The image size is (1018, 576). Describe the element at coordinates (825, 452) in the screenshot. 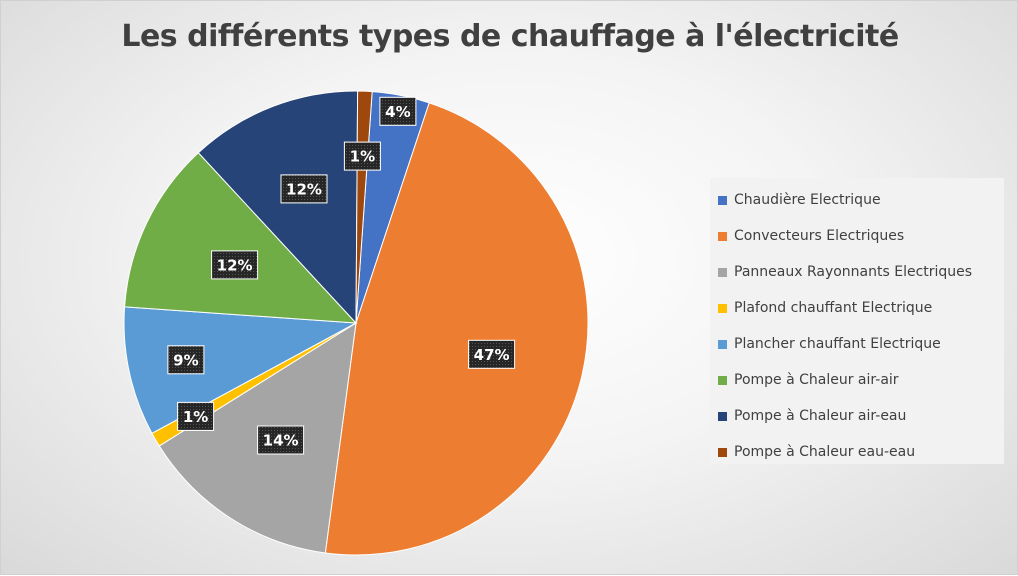

I see `legend-label: Pompe à Chaleur eau-eau` at that location.